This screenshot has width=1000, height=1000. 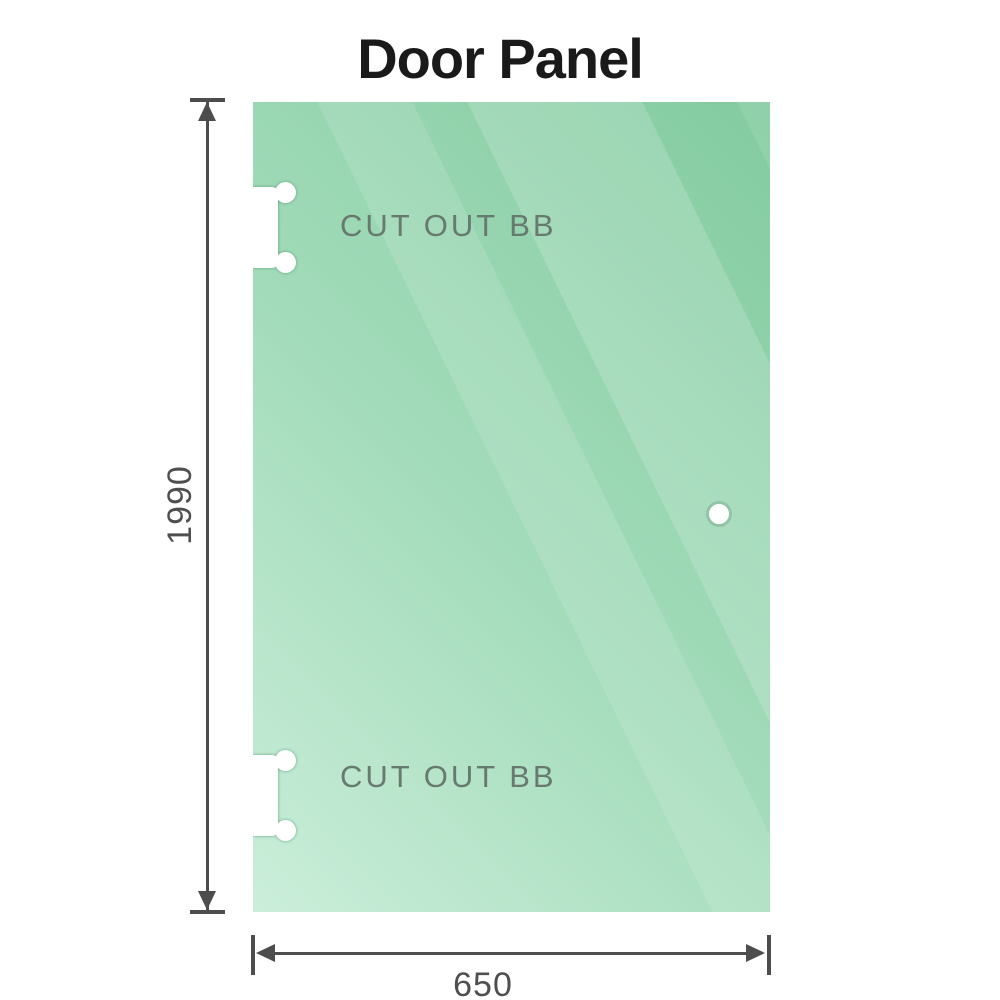 What do you see at coordinates (483, 983) in the screenshot?
I see `width-value-label: 650` at bounding box center [483, 983].